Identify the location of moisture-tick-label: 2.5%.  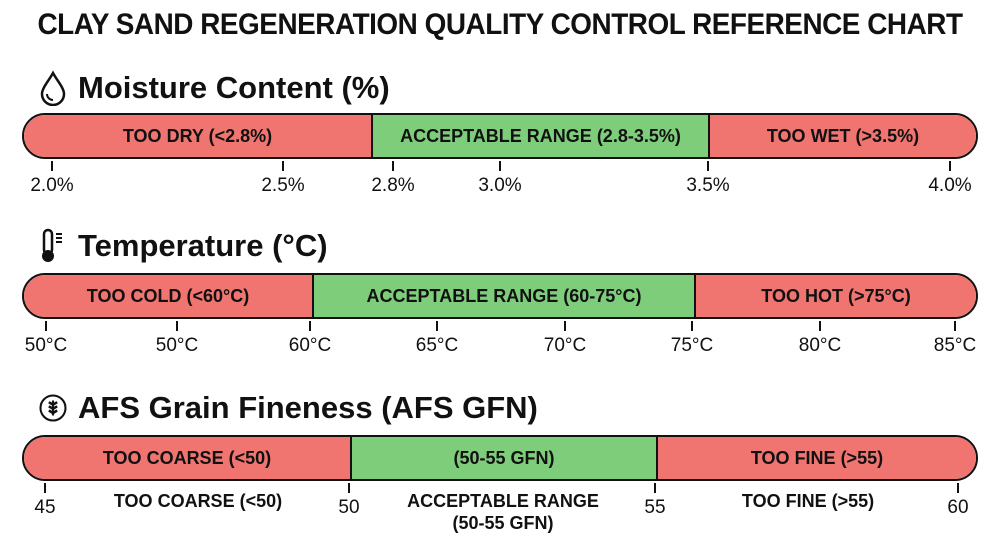
(283, 185).